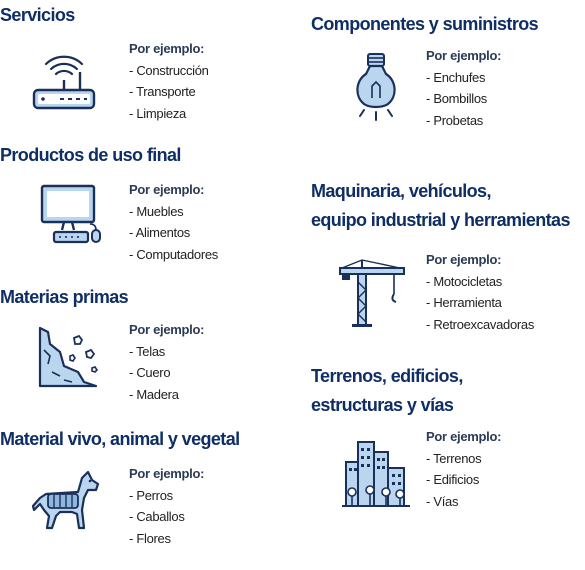 Image resolution: width=585 pixels, height=570 pixels. What do you see at coordinates (456, 98) in the screenshot?
I see `example-item: - Bombillos` at bounding box center [456, 98].